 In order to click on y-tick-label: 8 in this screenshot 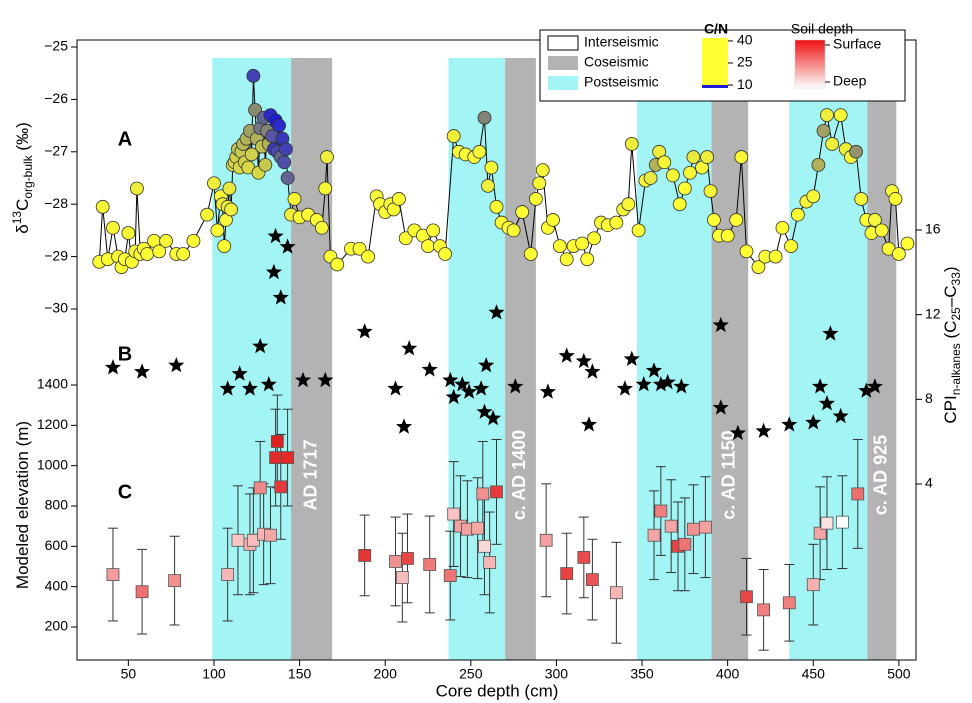, I will do `click(929, 398)`.